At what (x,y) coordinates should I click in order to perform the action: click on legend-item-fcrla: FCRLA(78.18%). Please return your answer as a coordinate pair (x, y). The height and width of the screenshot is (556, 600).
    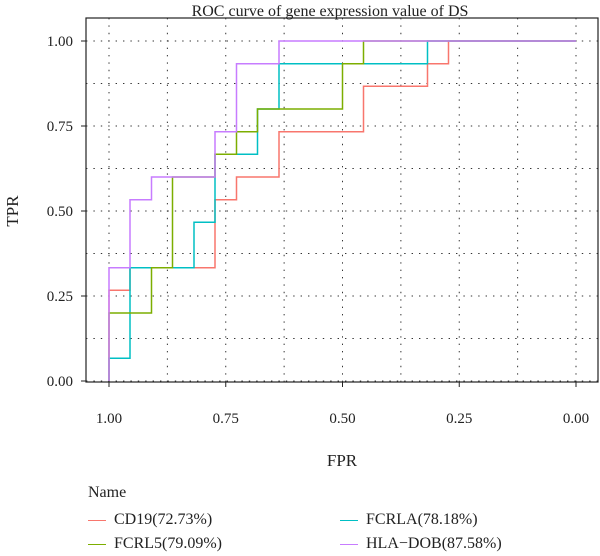
    Looking at the image, I should click on (409, 520).